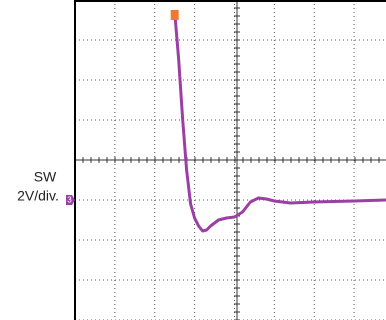 This screenshot has height=320, width=386. I want to click on scale-label: 2V/div., so click(38, 196).